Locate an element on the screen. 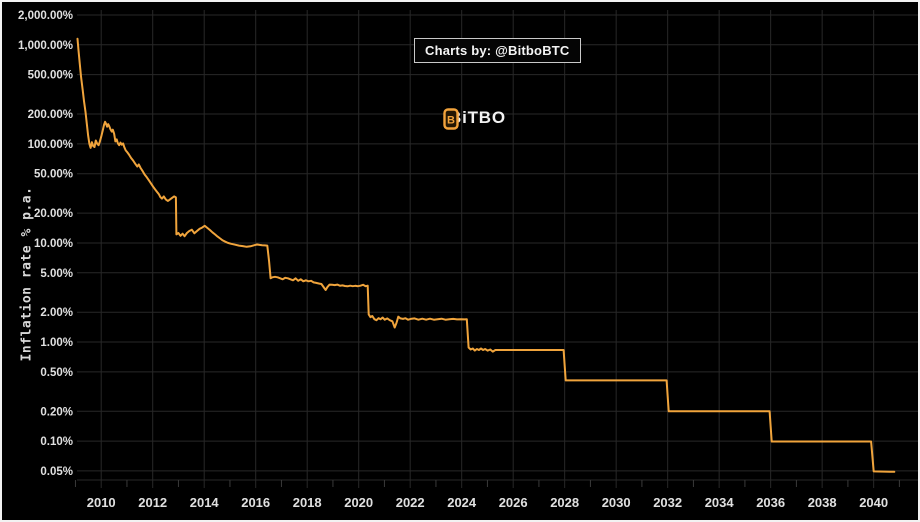 This screenshot has width=920, height=522. x-tick-label: 2020 is located at coordinates (358, 502).